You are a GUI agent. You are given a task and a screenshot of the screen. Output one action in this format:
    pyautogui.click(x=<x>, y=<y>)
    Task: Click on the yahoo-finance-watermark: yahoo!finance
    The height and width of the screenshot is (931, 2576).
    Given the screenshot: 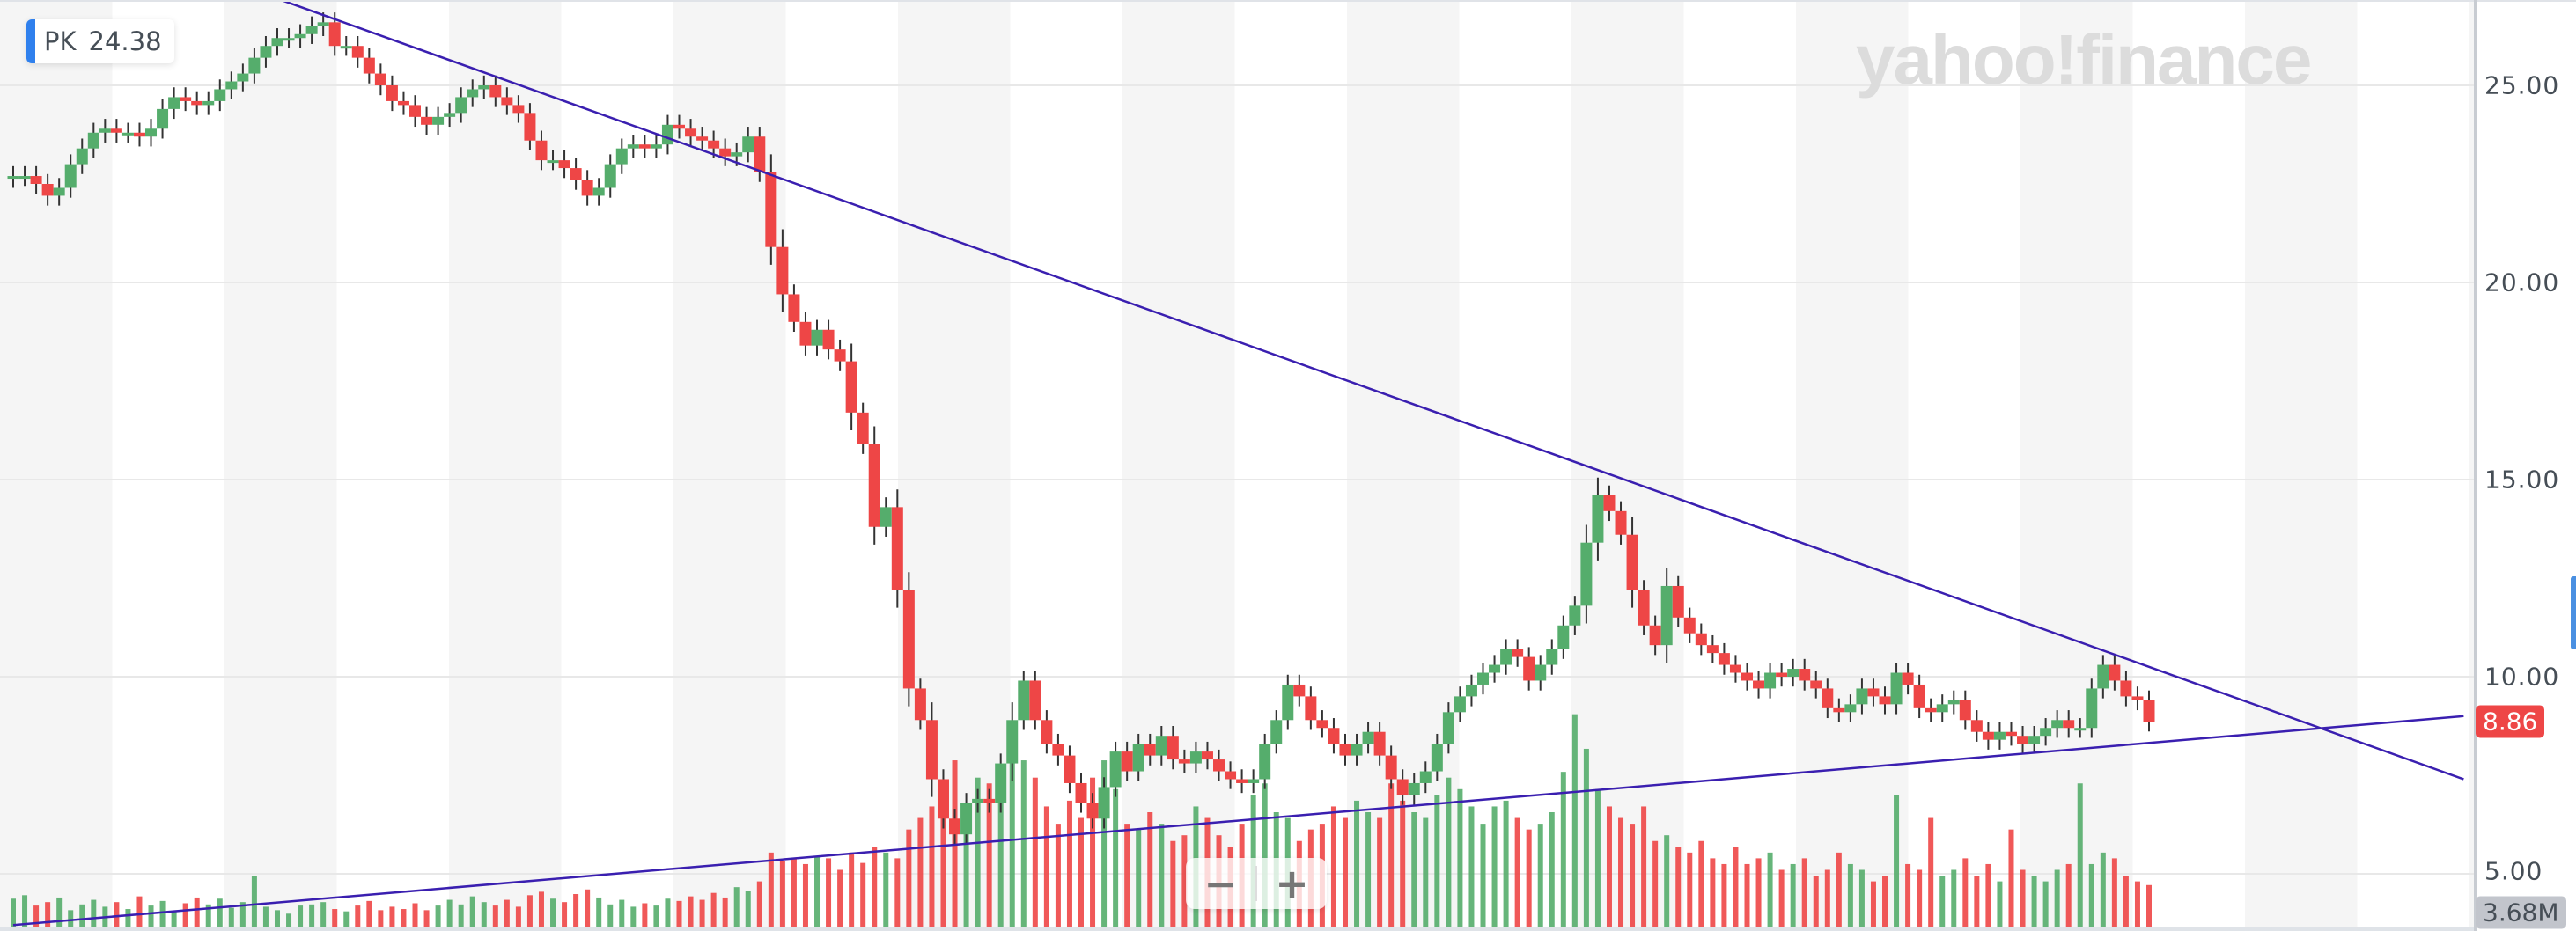 What is the action you would take?
    pyautogui.click(x=2084, y=59)
    